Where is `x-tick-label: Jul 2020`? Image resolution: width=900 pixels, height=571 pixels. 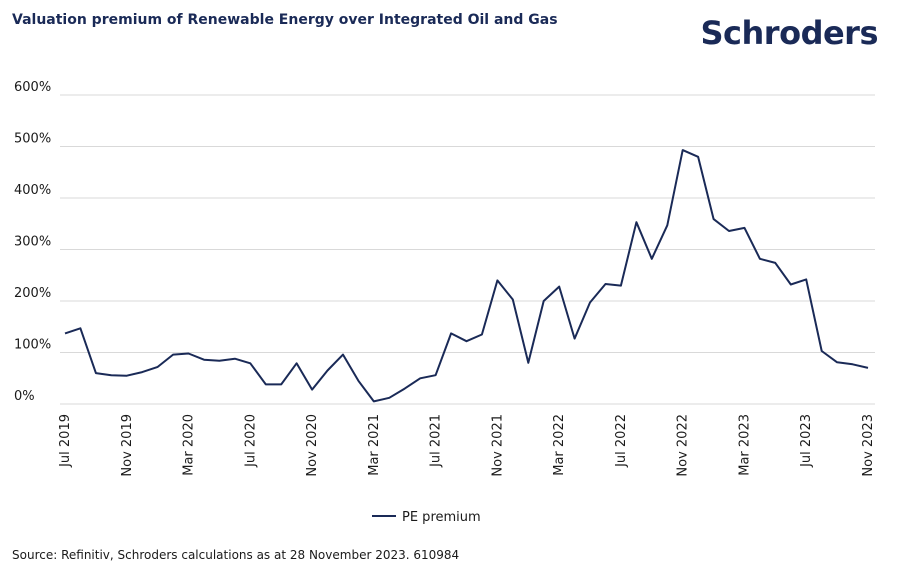
x-tick-label: Jul 2020 is located at coordinates (250, 441).